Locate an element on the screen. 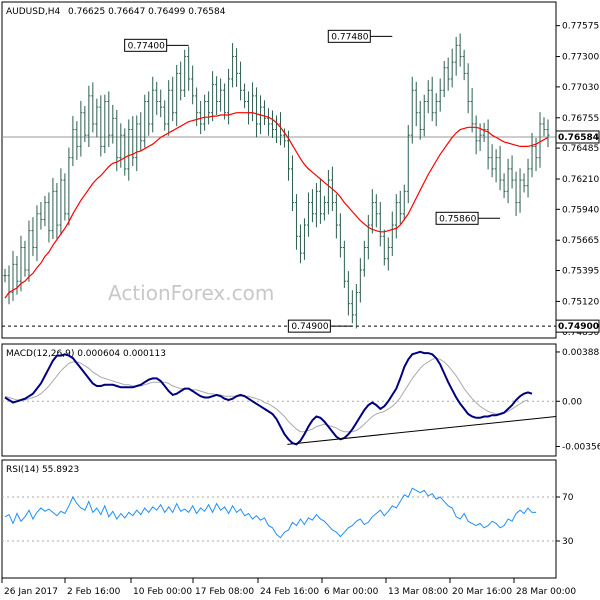 This screenshot has width=600, height=600. macd-y-tick-label: 0.00 is located at coordinates (572, 402).